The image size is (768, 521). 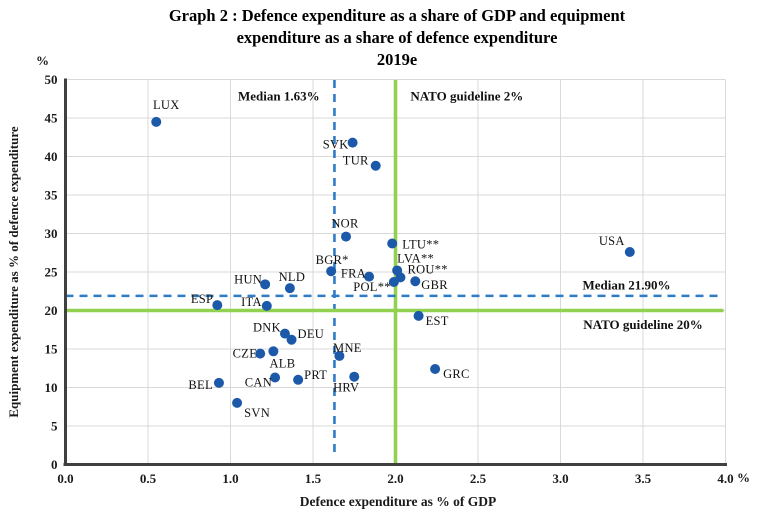 I want to click on data-point-label-hun: HUN, so click(x=248, y=279).